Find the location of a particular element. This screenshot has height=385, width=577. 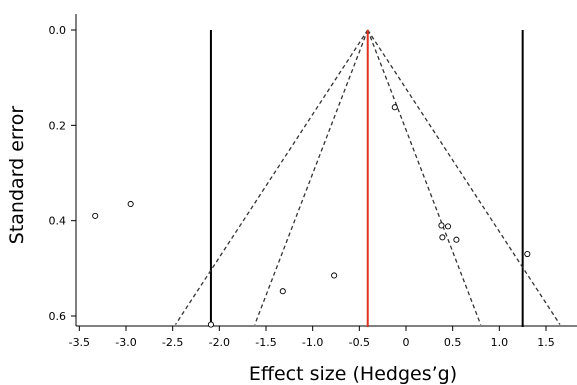

x-tick-label: -3.0 is located at coordinates (125, 342).